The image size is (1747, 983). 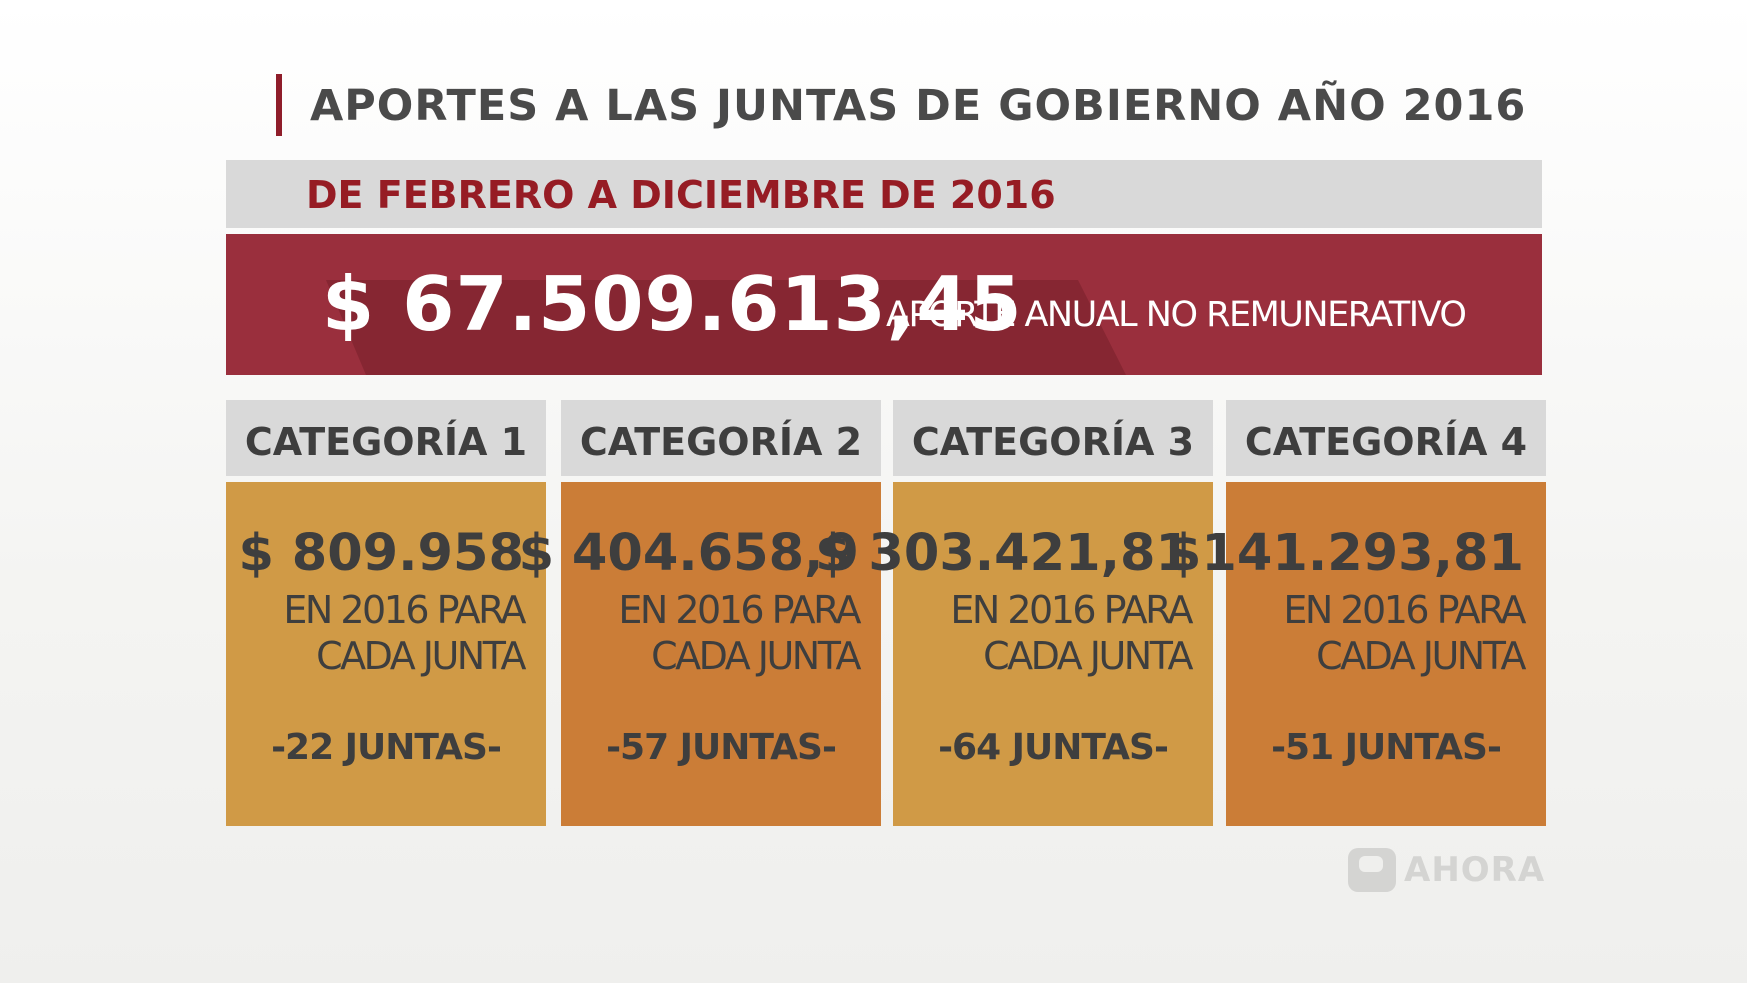 I want to click on category-4-desc-line2: CADA JUNTA, so click(x=1421, y=656).